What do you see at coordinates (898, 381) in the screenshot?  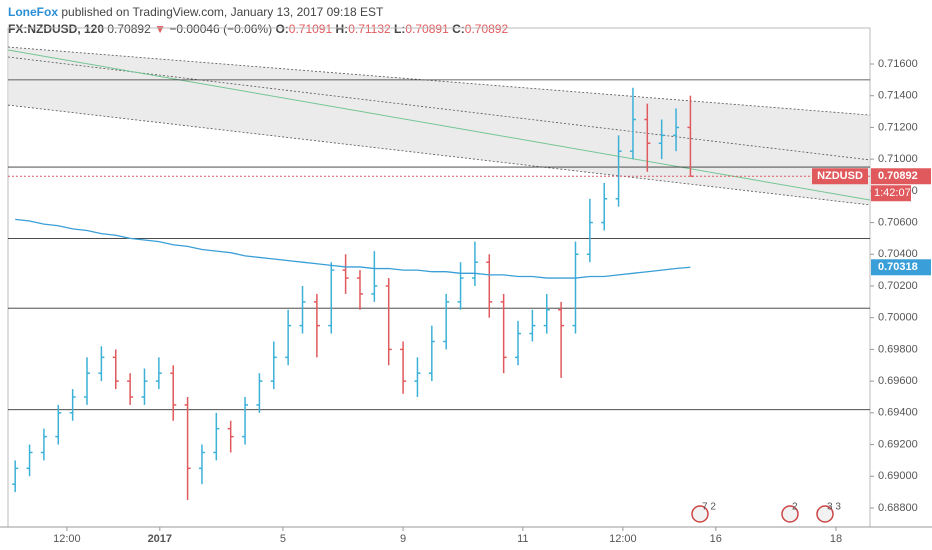 I see `y-tick-label: 0.69600` at bounding box center [898, 381].